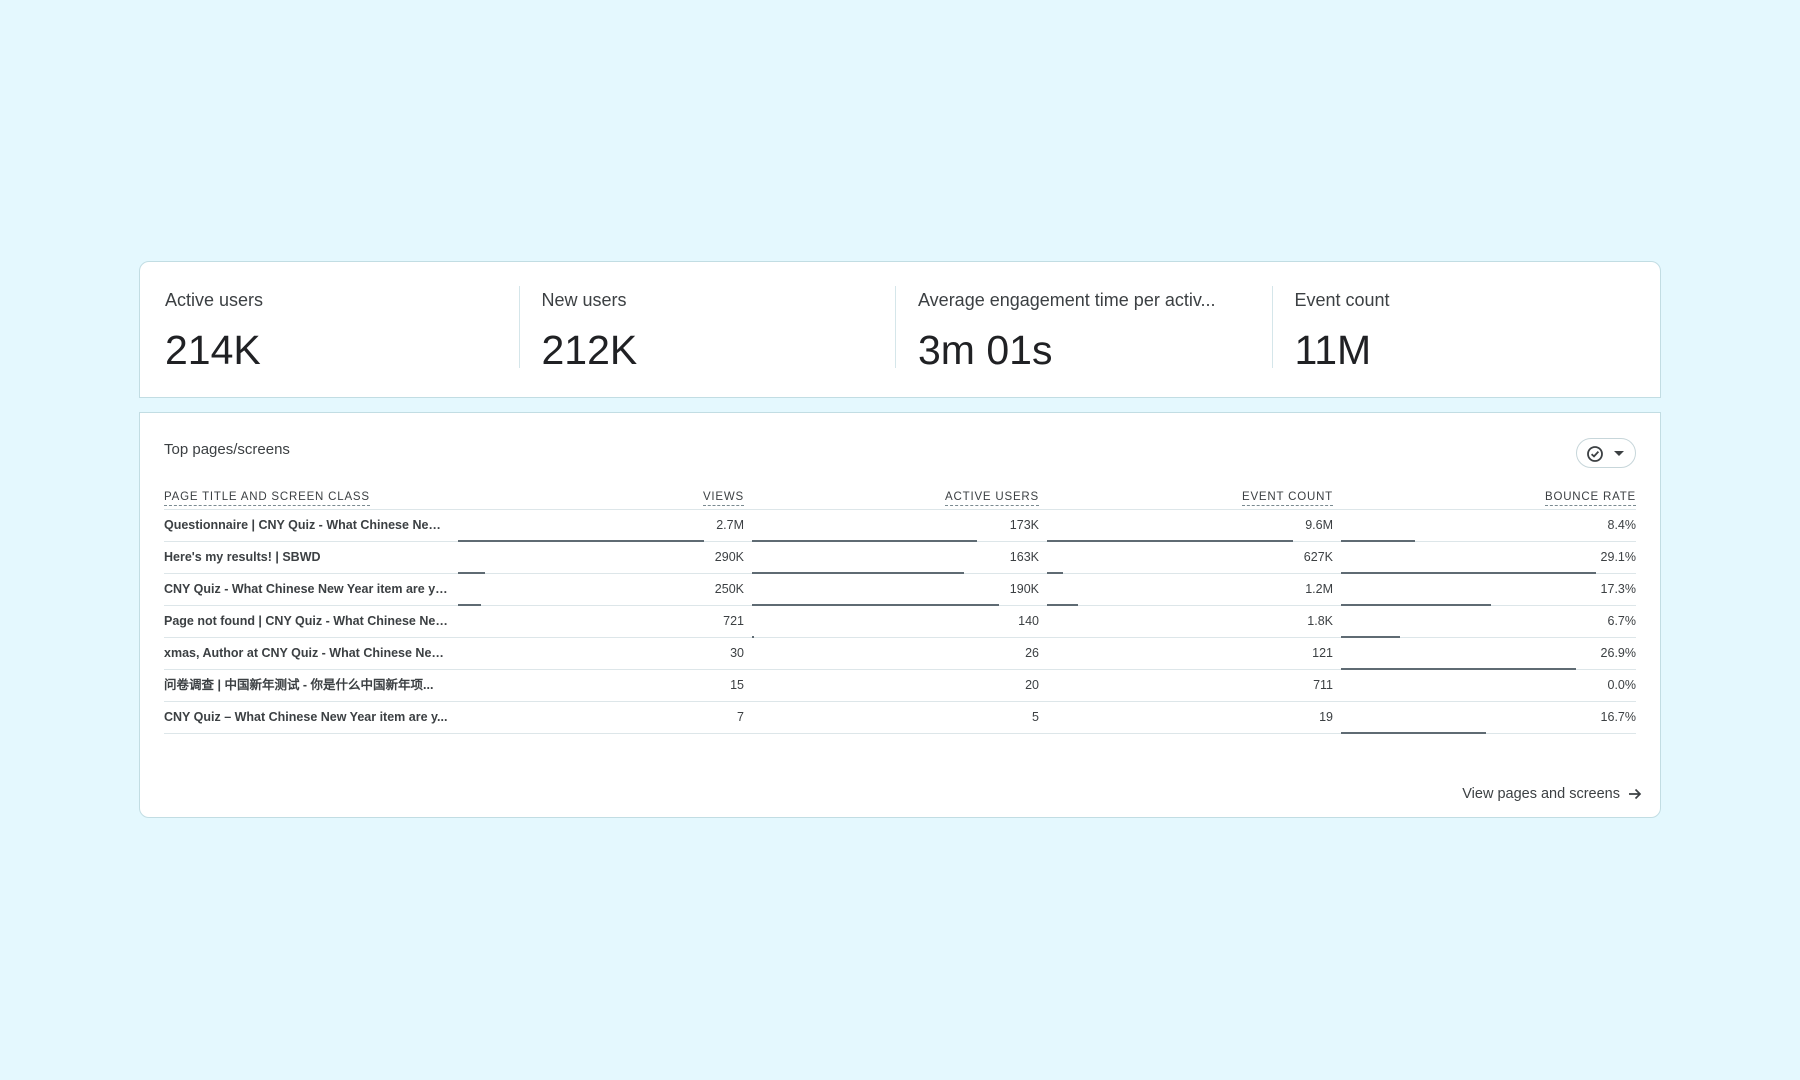 This screenshot has height=1080, width=1800. Describe the element at coordinates (1190, 590) in the screenshot. I see `event-count-cell: 1.2M` at that location.